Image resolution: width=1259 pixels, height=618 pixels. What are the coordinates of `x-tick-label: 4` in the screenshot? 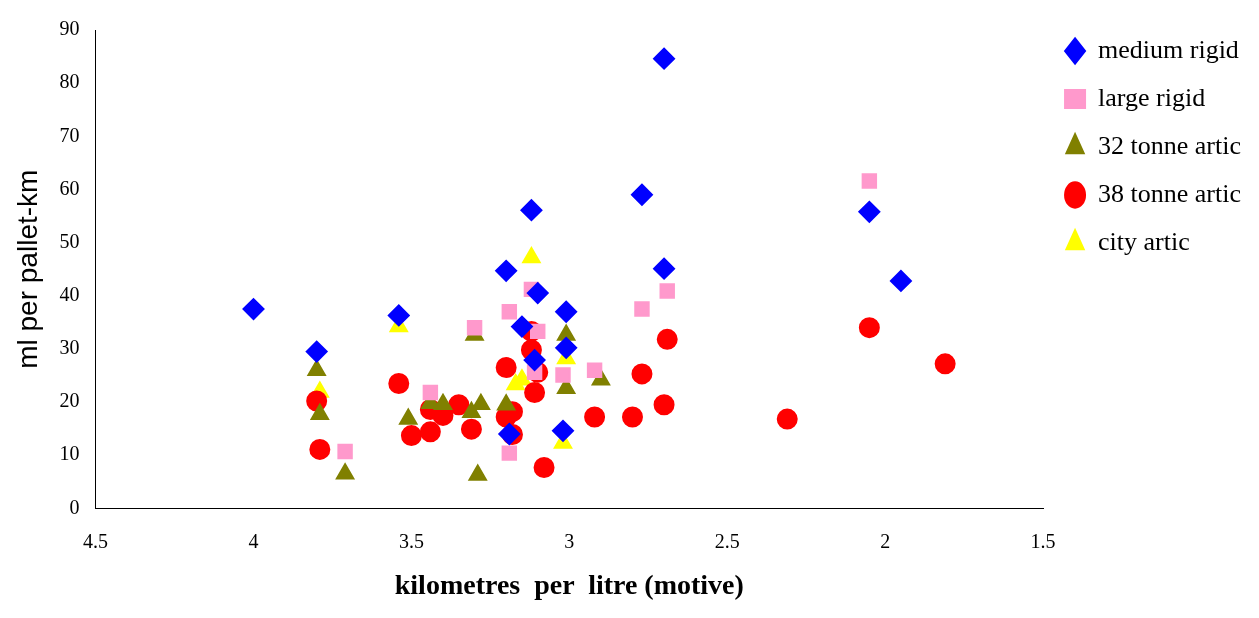 It's located at (253, 540).